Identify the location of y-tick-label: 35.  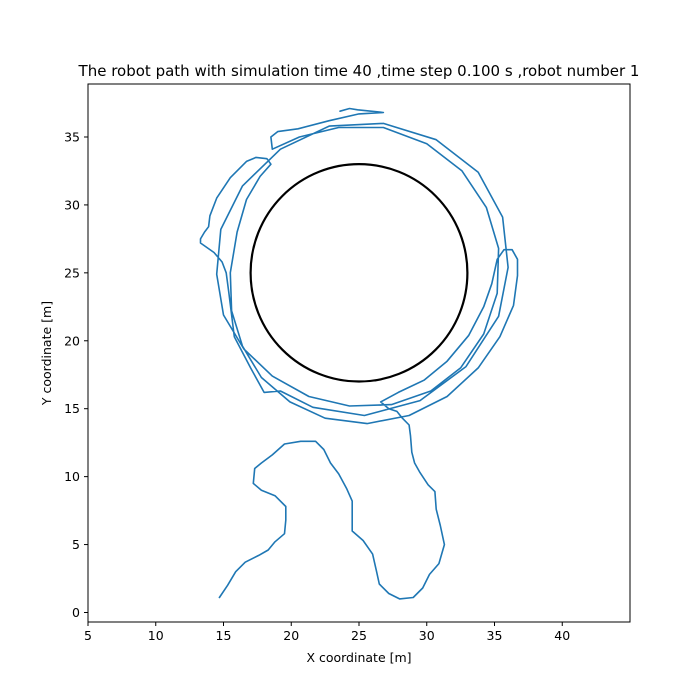
(72, 136).